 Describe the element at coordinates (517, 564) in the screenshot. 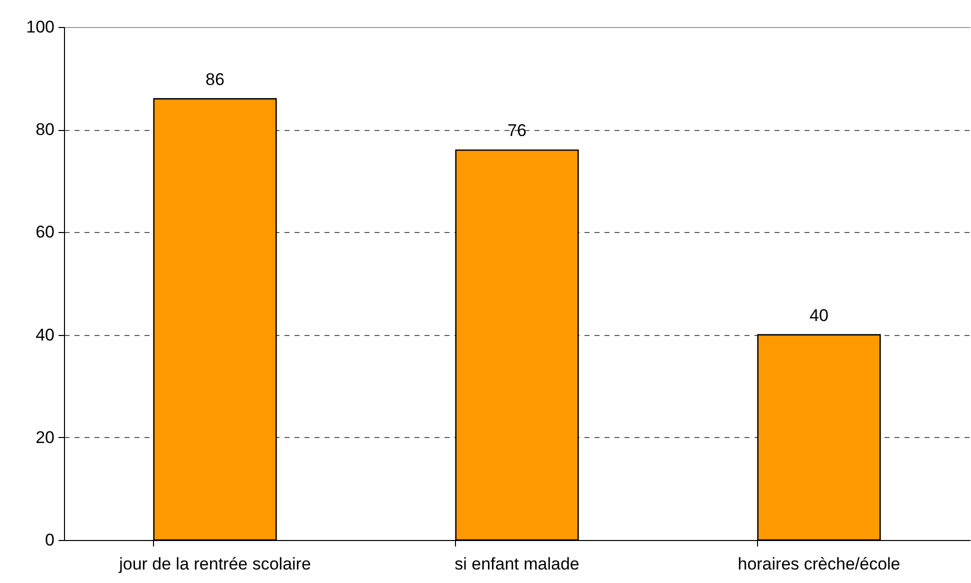

I see `x-tick-label: si enfant malade` at that location.